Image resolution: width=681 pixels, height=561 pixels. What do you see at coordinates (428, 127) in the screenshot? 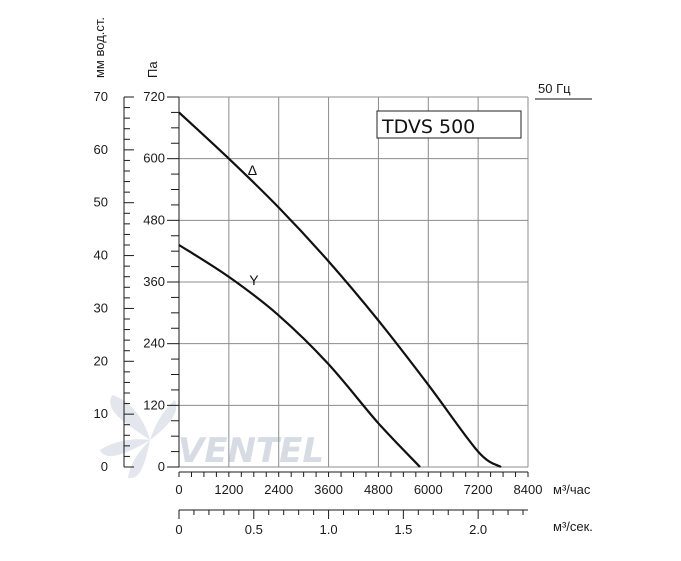
I see `chart-title: TDVS 500` at bounding box center [428, 127].